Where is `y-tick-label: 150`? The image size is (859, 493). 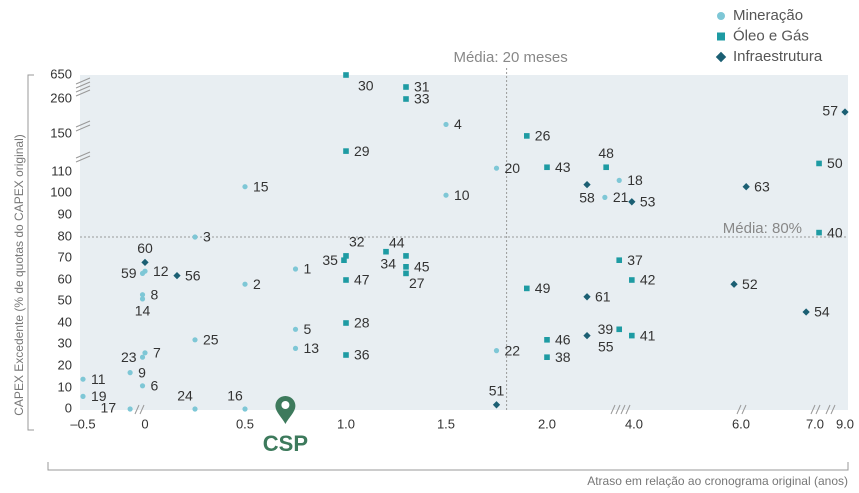
y-tick-label: 150 is located at coordinates (61, 132).